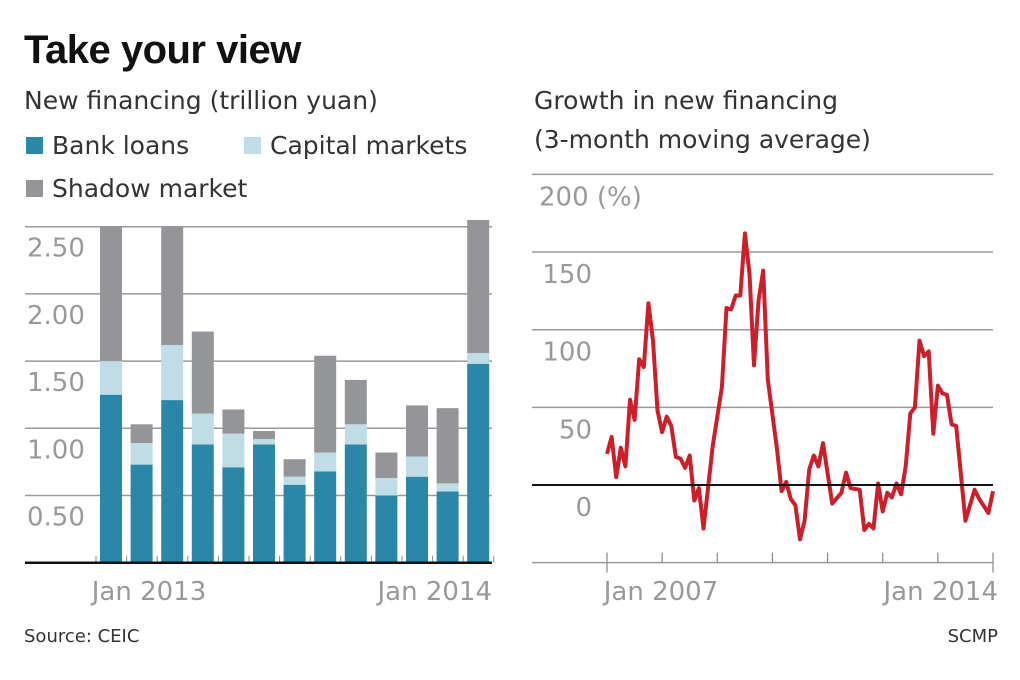  What do you see at coordinates (369, 145) in the screenshot?
I see `legend-label: Capital markets` at bounding box center [369, 145].